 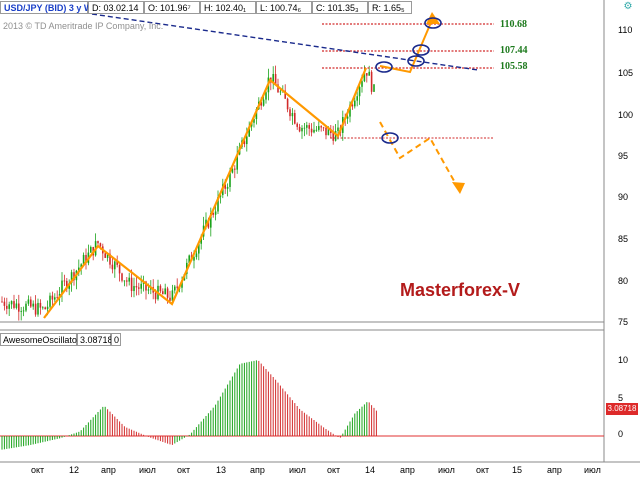 I want to click on copyright-text: 2013 © TD Ameritrade IP Company, Inc., so click(x=83, y=26).